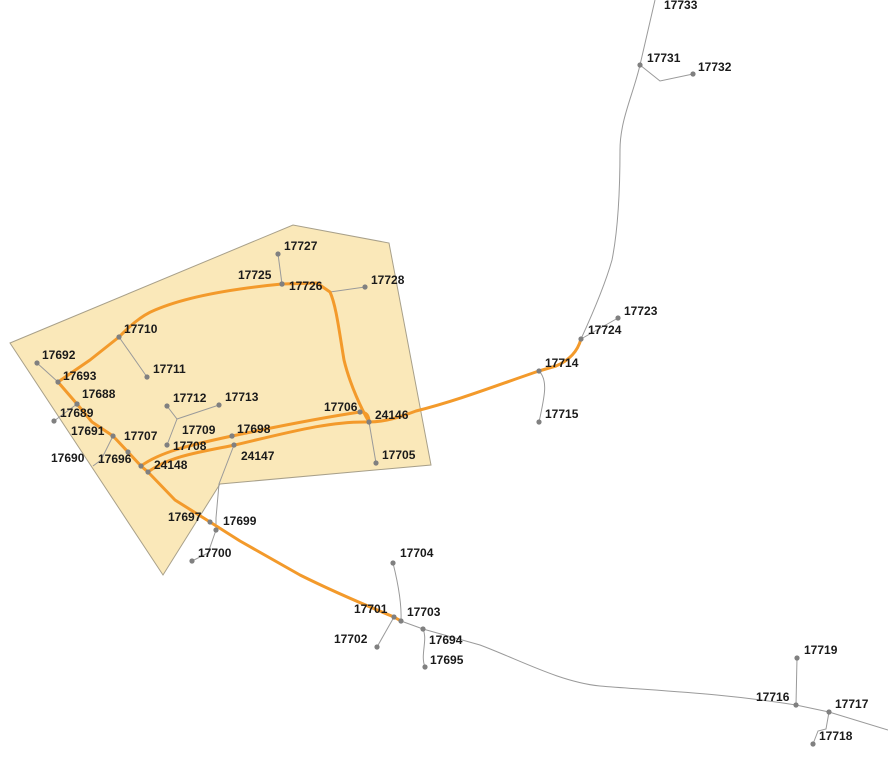 Image resolution: width=888 pixels, height=775 pixels. What do you see at coordinates (852, 704) in the screenshot?
I see `node-label: 17717` at bounding box center [852, 704].